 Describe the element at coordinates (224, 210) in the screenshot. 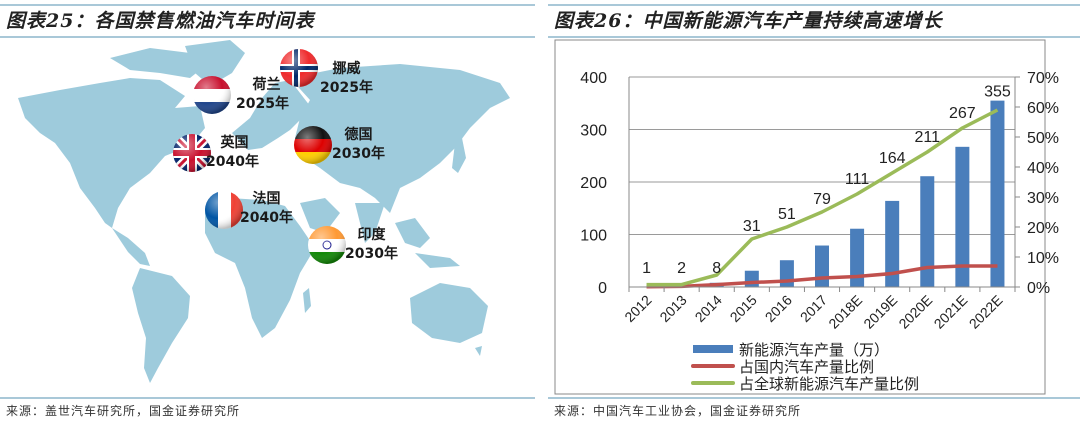

I see `france-flag-icon` at that location.